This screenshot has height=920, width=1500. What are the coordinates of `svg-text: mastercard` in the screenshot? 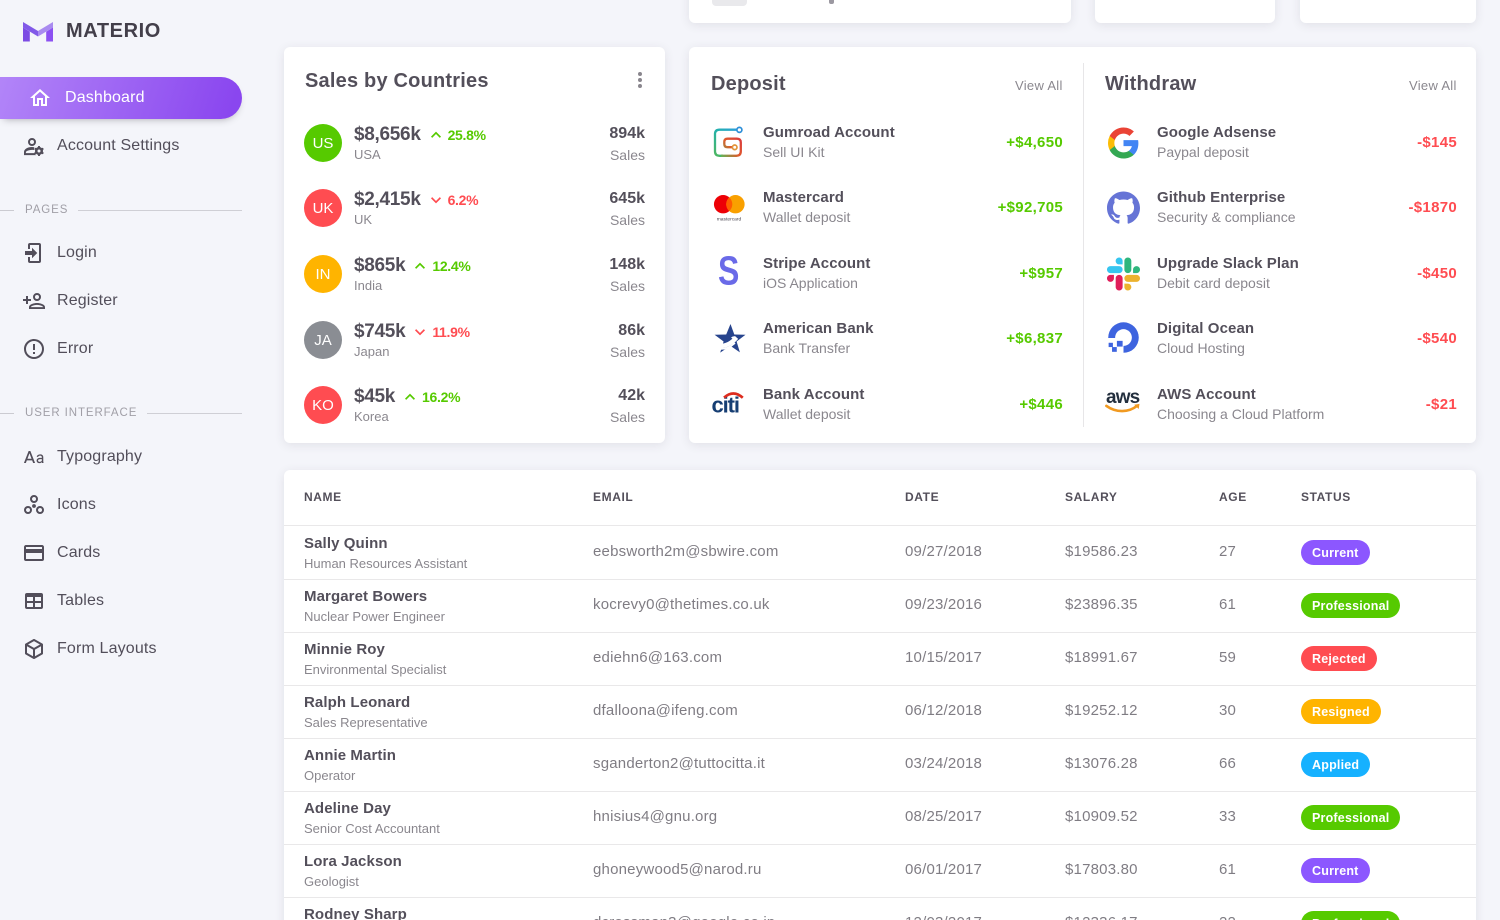 It's located at (729, 219).